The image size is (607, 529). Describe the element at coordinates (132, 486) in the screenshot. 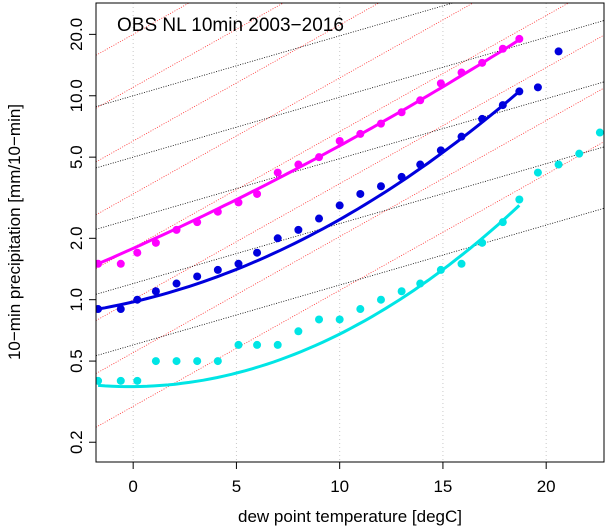

I see `x-tick-label: 0` at that location.